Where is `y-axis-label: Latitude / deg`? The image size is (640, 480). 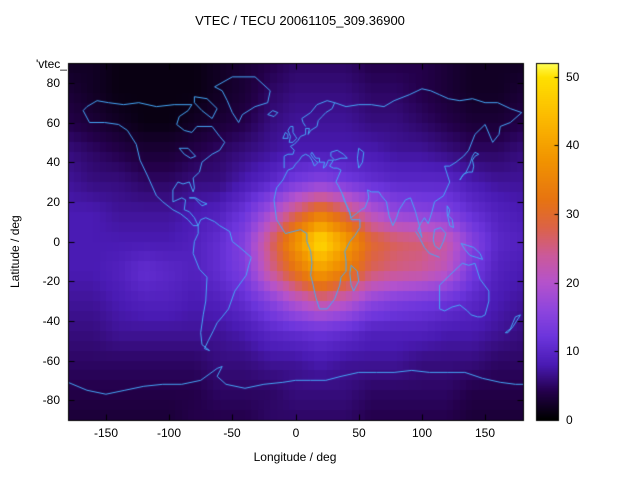
y-axis-label: Latitude / deg is located at coordinates (15, 251).